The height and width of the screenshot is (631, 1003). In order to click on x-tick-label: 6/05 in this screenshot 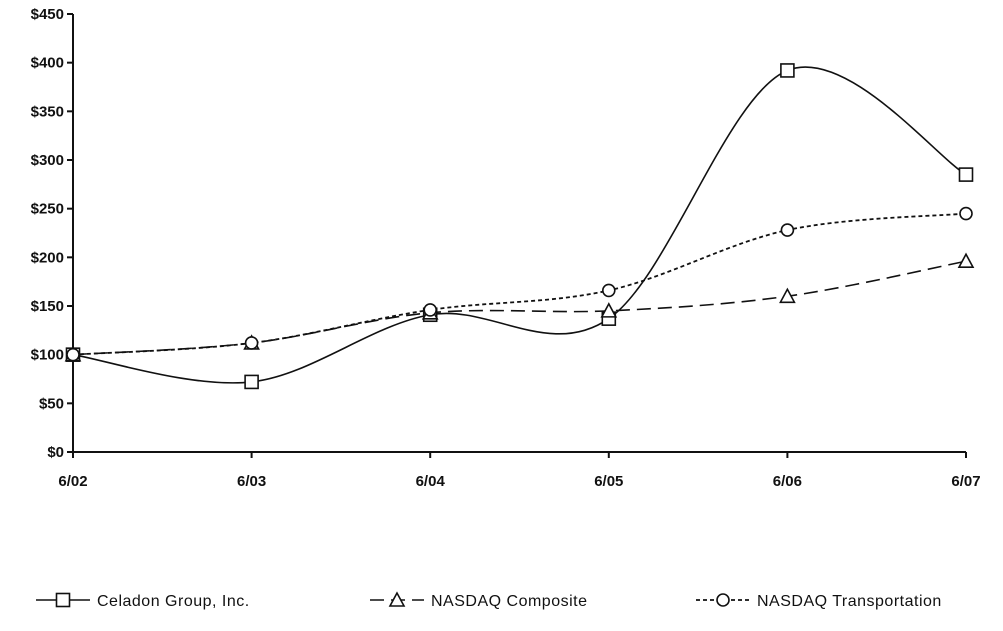, I will do `click(608, 481)`.